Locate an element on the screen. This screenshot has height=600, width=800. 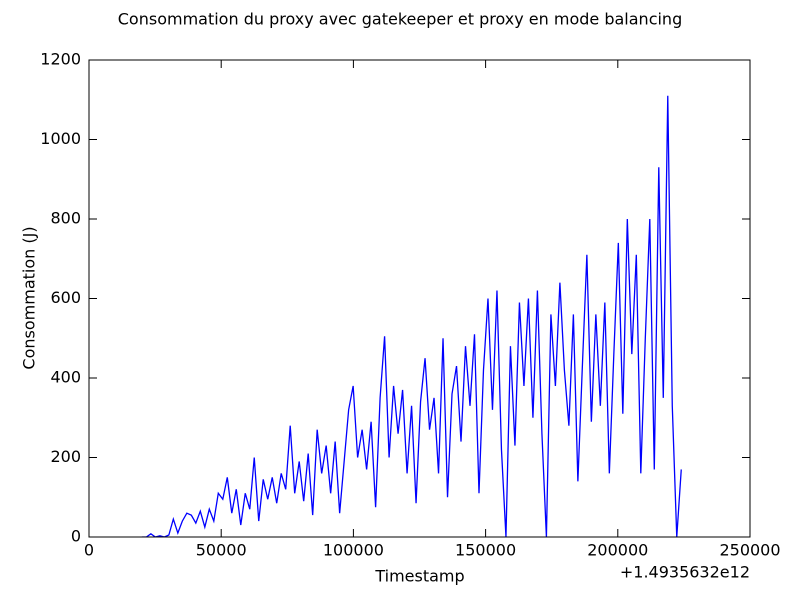
x-axis-label: Timestamp is located at coordinates (419, 576).